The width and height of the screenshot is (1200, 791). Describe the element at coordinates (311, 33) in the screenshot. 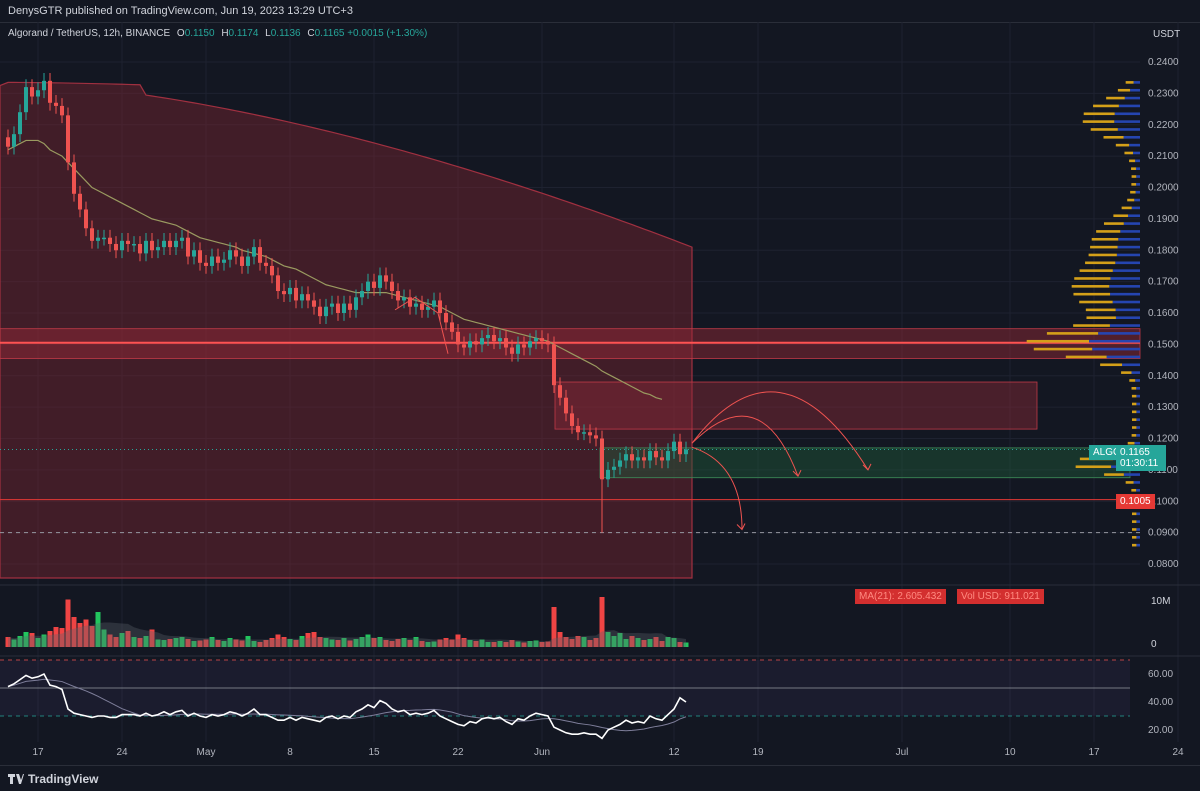

I see `close-label: C` at that location.